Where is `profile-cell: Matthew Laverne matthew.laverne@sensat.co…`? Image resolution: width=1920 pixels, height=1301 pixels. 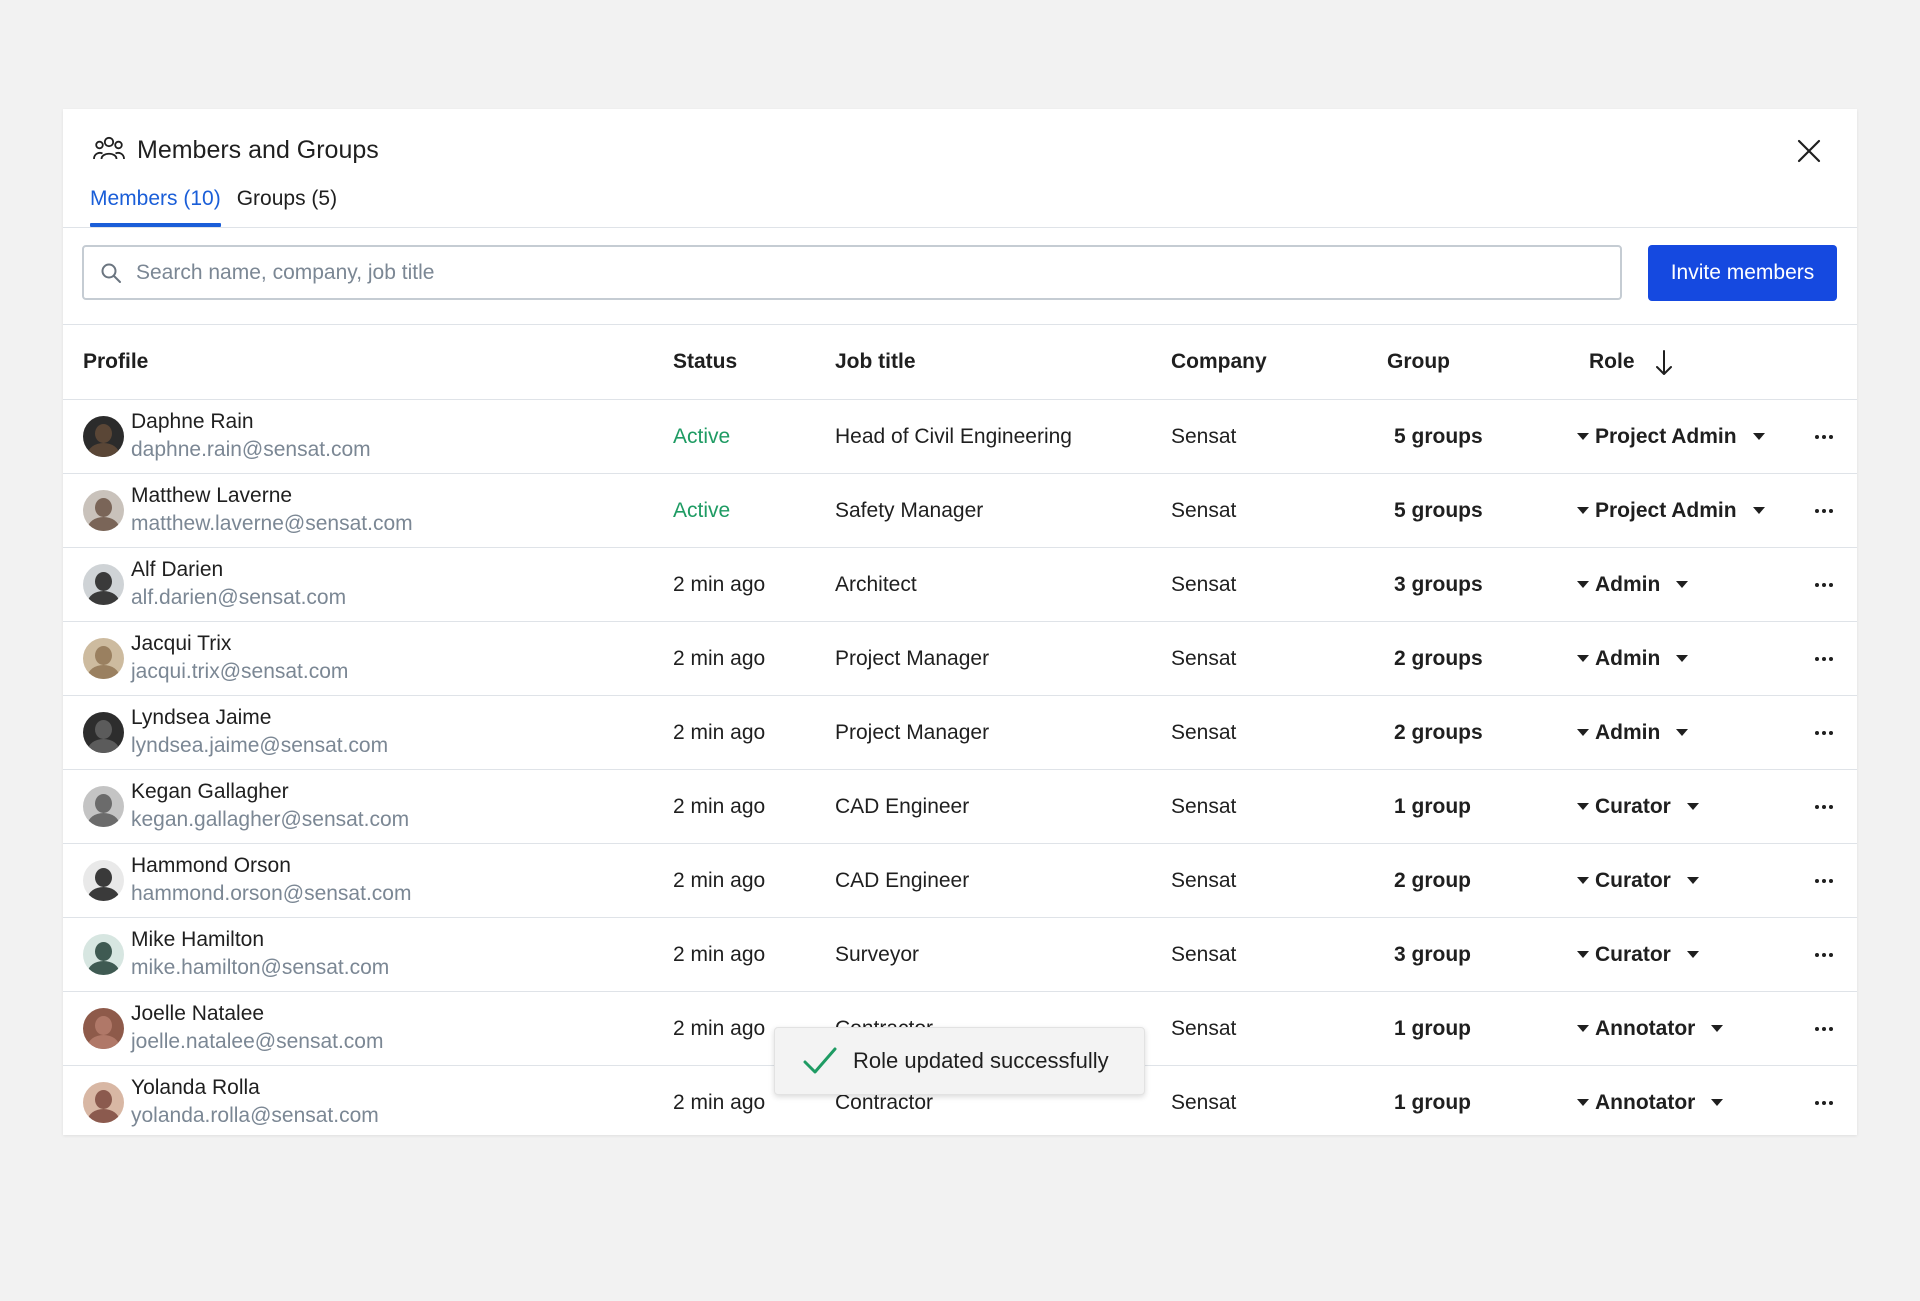 profile-cell: Matthew Laverne matthew.laverne@sensat.co… is located at coordinates (248, 510).